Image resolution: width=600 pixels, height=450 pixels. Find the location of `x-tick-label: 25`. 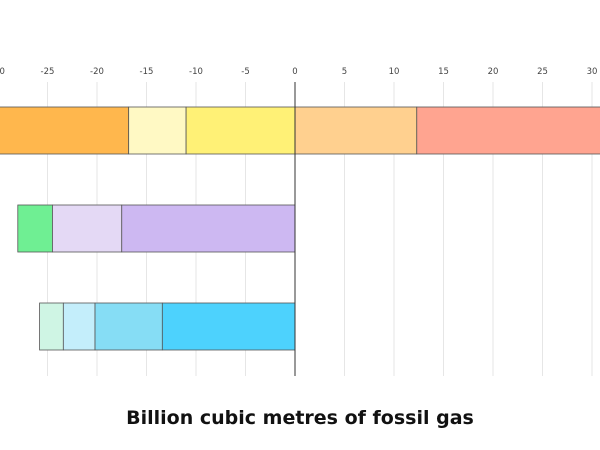

x-tick-label: 25 is located at coordinates (542, 72).